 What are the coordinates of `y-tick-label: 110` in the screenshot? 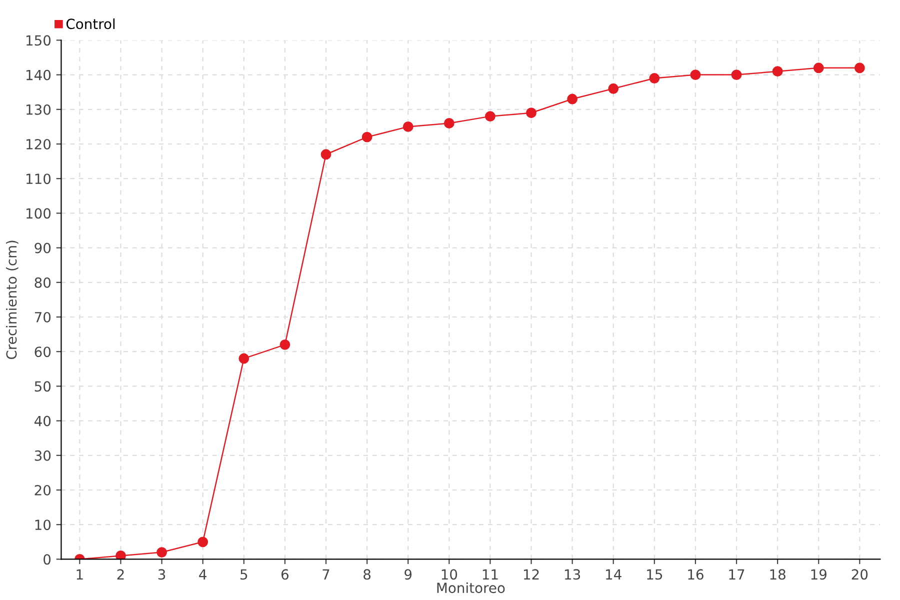 It's located at (38, 179).